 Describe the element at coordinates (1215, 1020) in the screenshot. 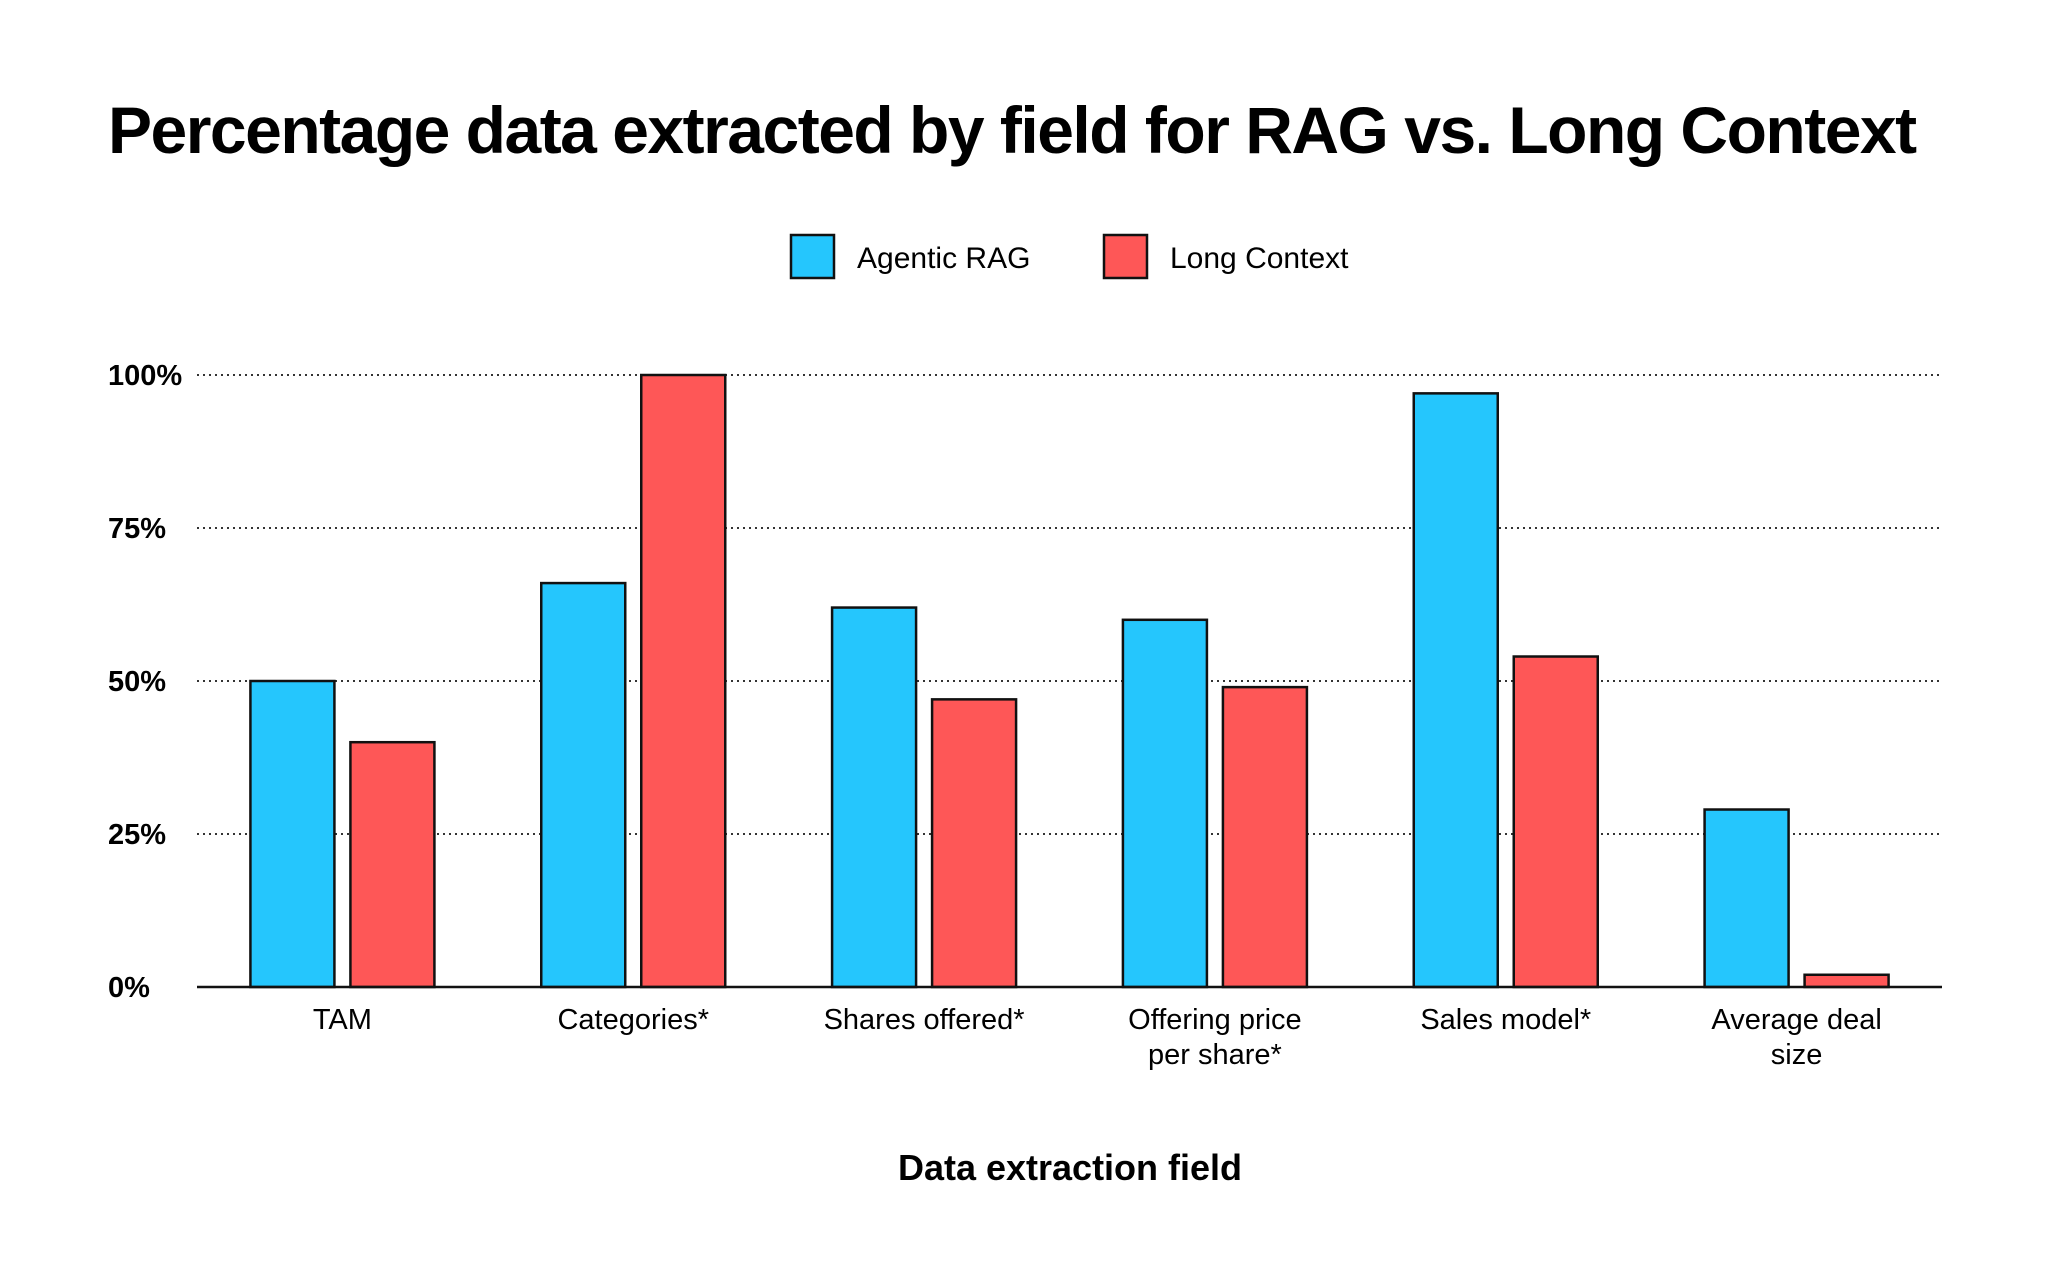

I see `x-tick-label: Offering price` at that location.